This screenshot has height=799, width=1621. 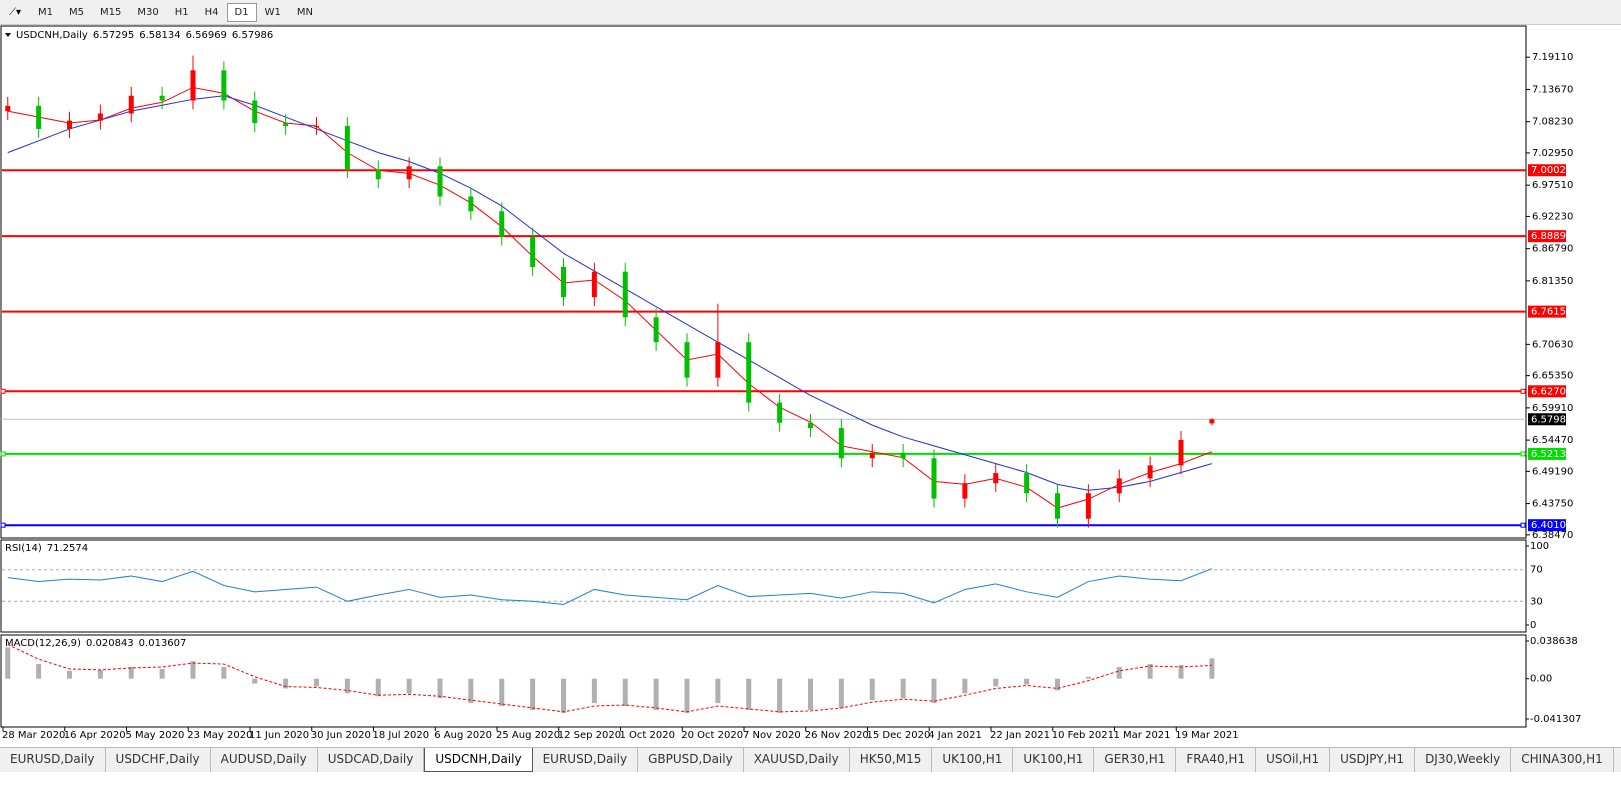 What do you see at coordinates (52, 35) in the screenshot?
I see `header-value: USDCNH,Daily` at bounding box center [52, 35].